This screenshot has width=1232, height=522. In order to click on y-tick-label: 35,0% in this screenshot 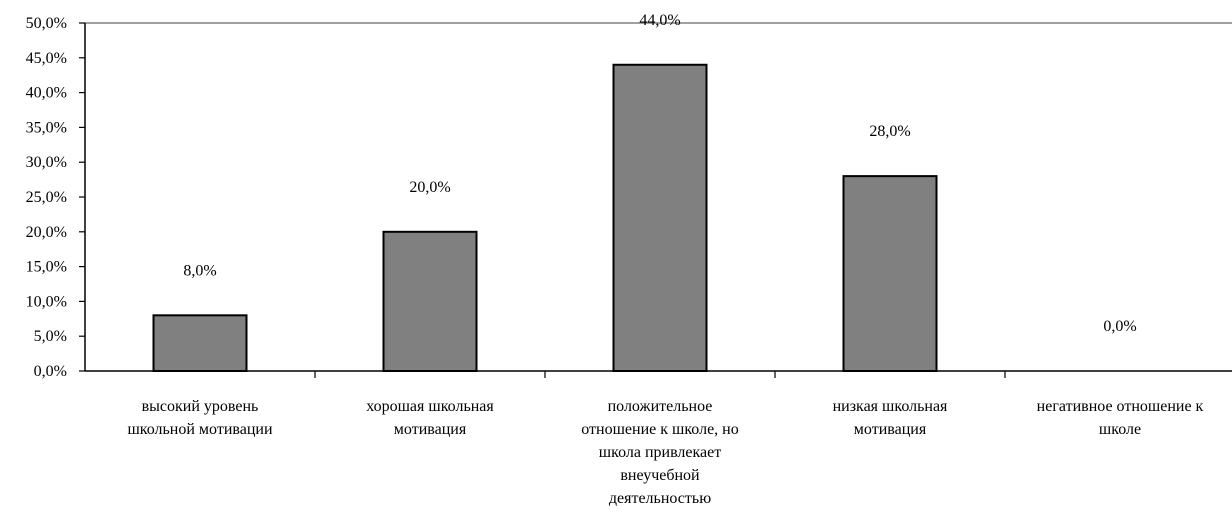, I will do `click(46, 127)`.